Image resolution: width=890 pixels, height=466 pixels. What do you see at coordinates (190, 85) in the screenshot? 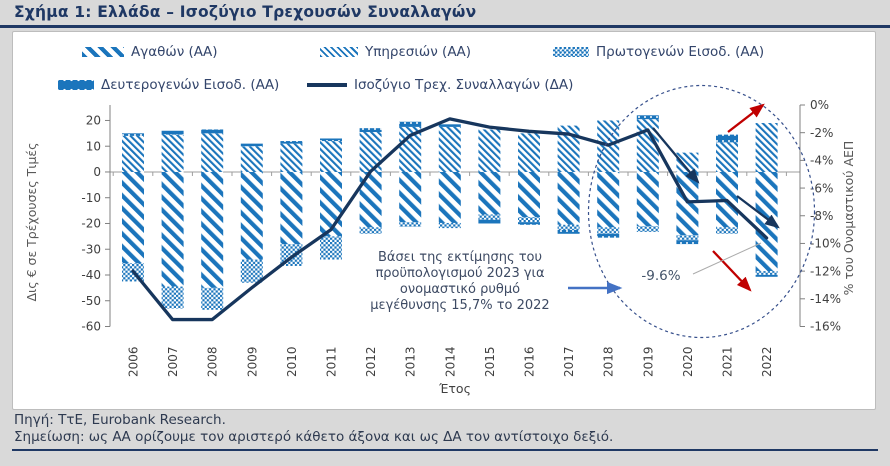
I see `legend-label-secondary: Δευτερογενών Εισοδ. (ΑΑ)` at bounding box center [190, 85].